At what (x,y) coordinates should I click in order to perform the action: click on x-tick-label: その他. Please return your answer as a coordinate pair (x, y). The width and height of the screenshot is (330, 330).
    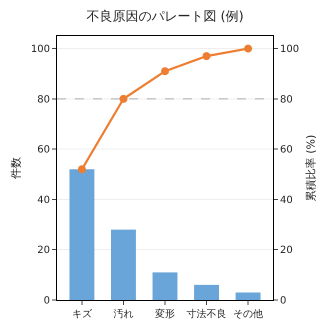
    Looking at the image, I should click on (248, 314).